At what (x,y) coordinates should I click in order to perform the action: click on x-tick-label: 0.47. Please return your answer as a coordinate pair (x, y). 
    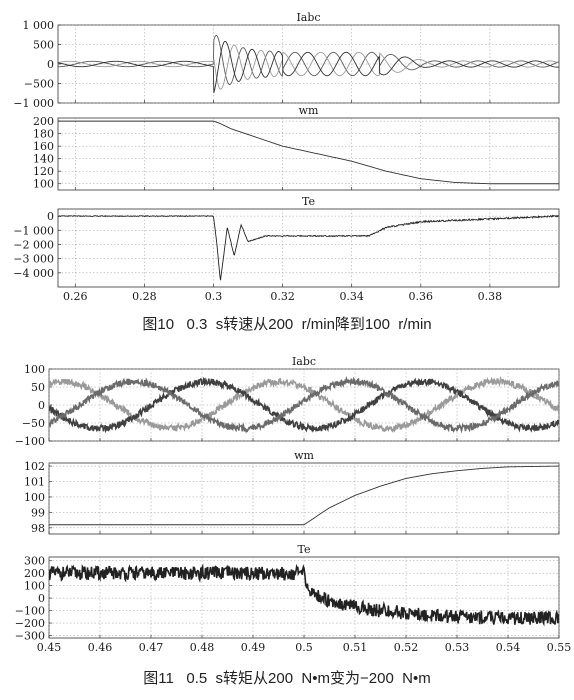
    Looking at the image, I should click on (151, 647).